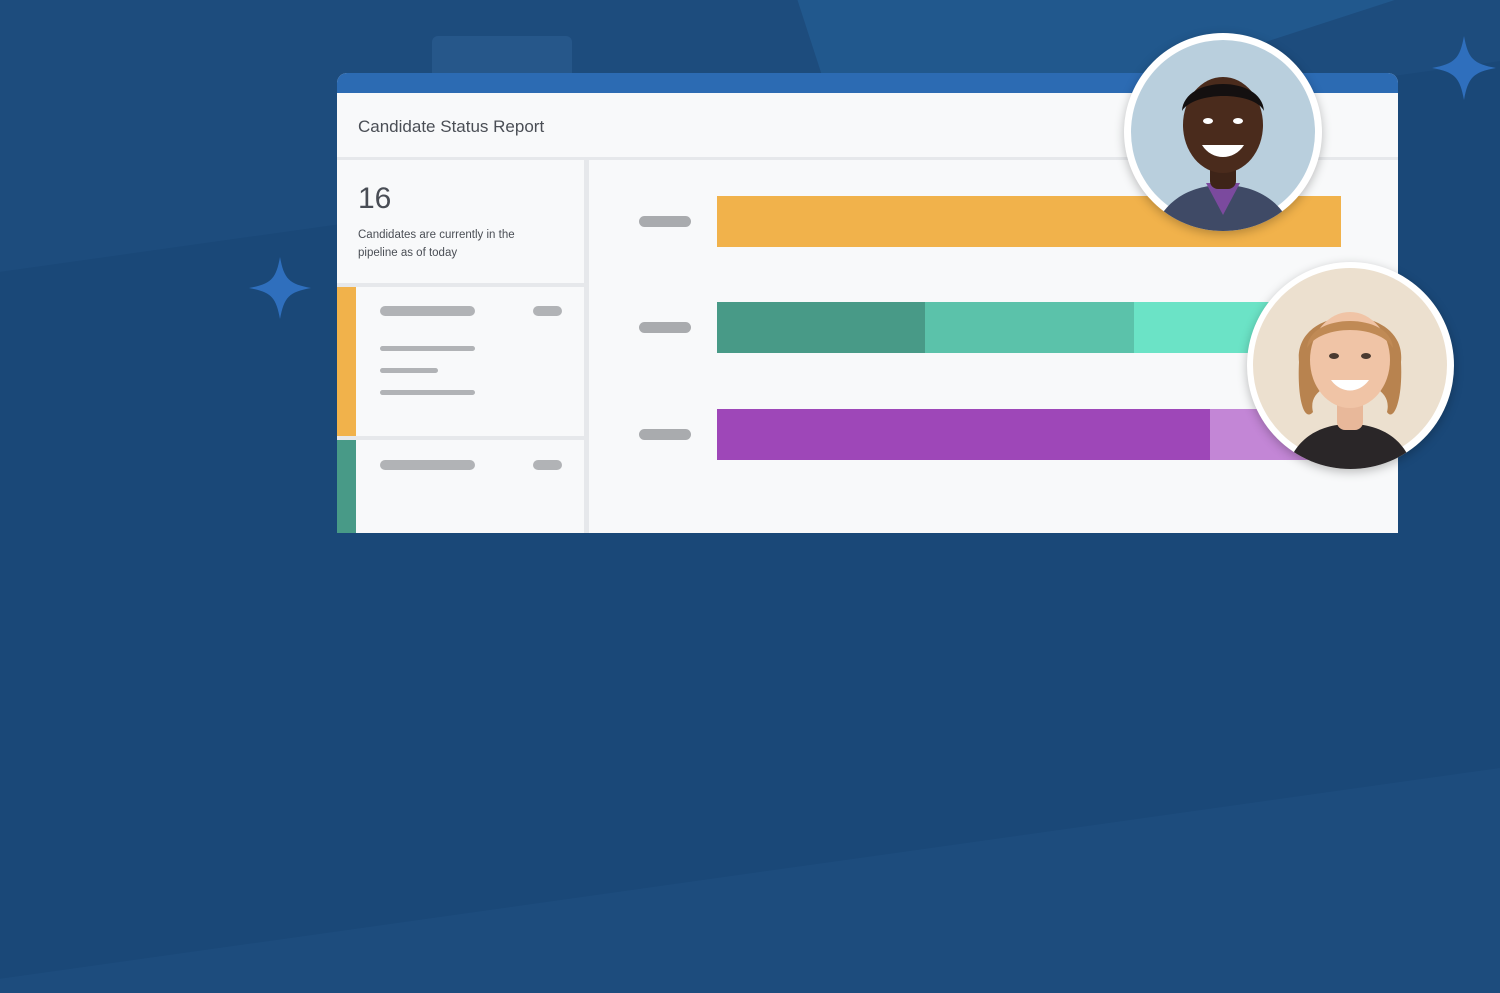 This screenshot has width=1500, height=993. What do you see at coordinates (375, 198) in the screenshot?
I see `candidate-count: 16` at bounding box center [375, 198].